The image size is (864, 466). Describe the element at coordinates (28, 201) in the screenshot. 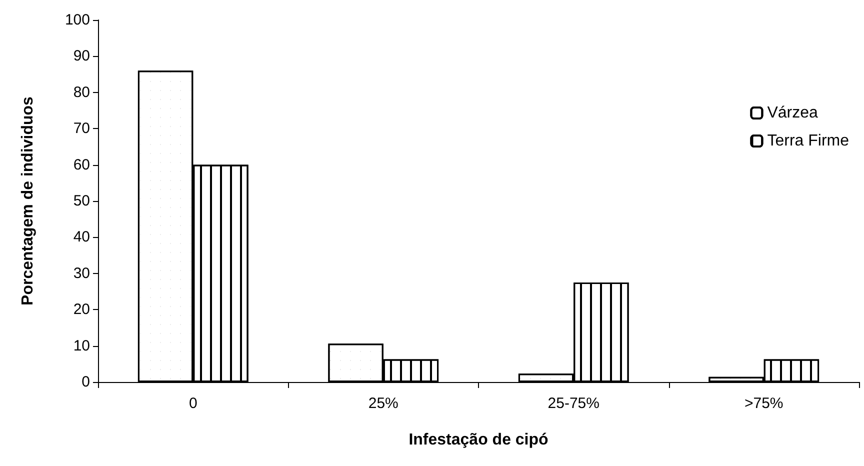

I see `y-axis-title: Porcentagem de individuos` at that location.